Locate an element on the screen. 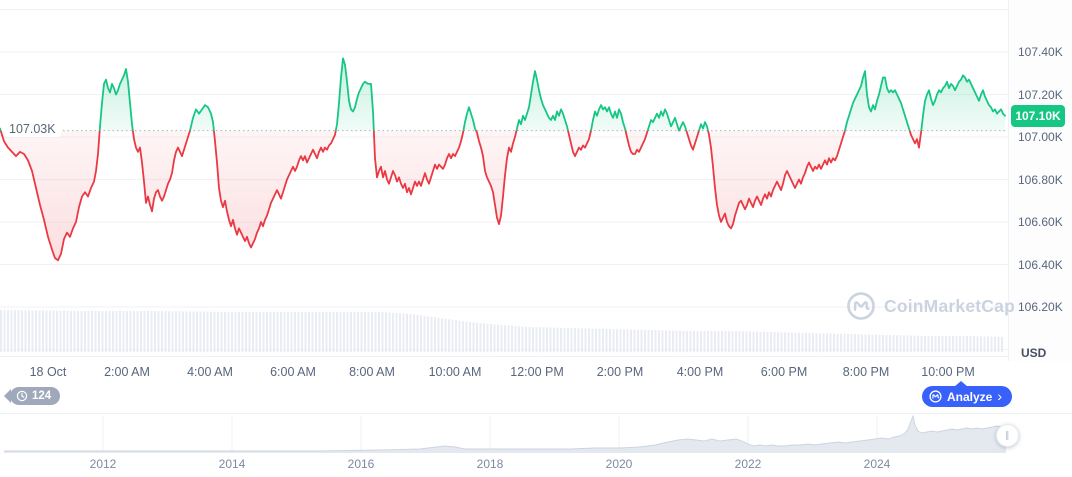 The image size is (1072, 477). bar-count-badge: 124 is located at coordinates (35, 396).